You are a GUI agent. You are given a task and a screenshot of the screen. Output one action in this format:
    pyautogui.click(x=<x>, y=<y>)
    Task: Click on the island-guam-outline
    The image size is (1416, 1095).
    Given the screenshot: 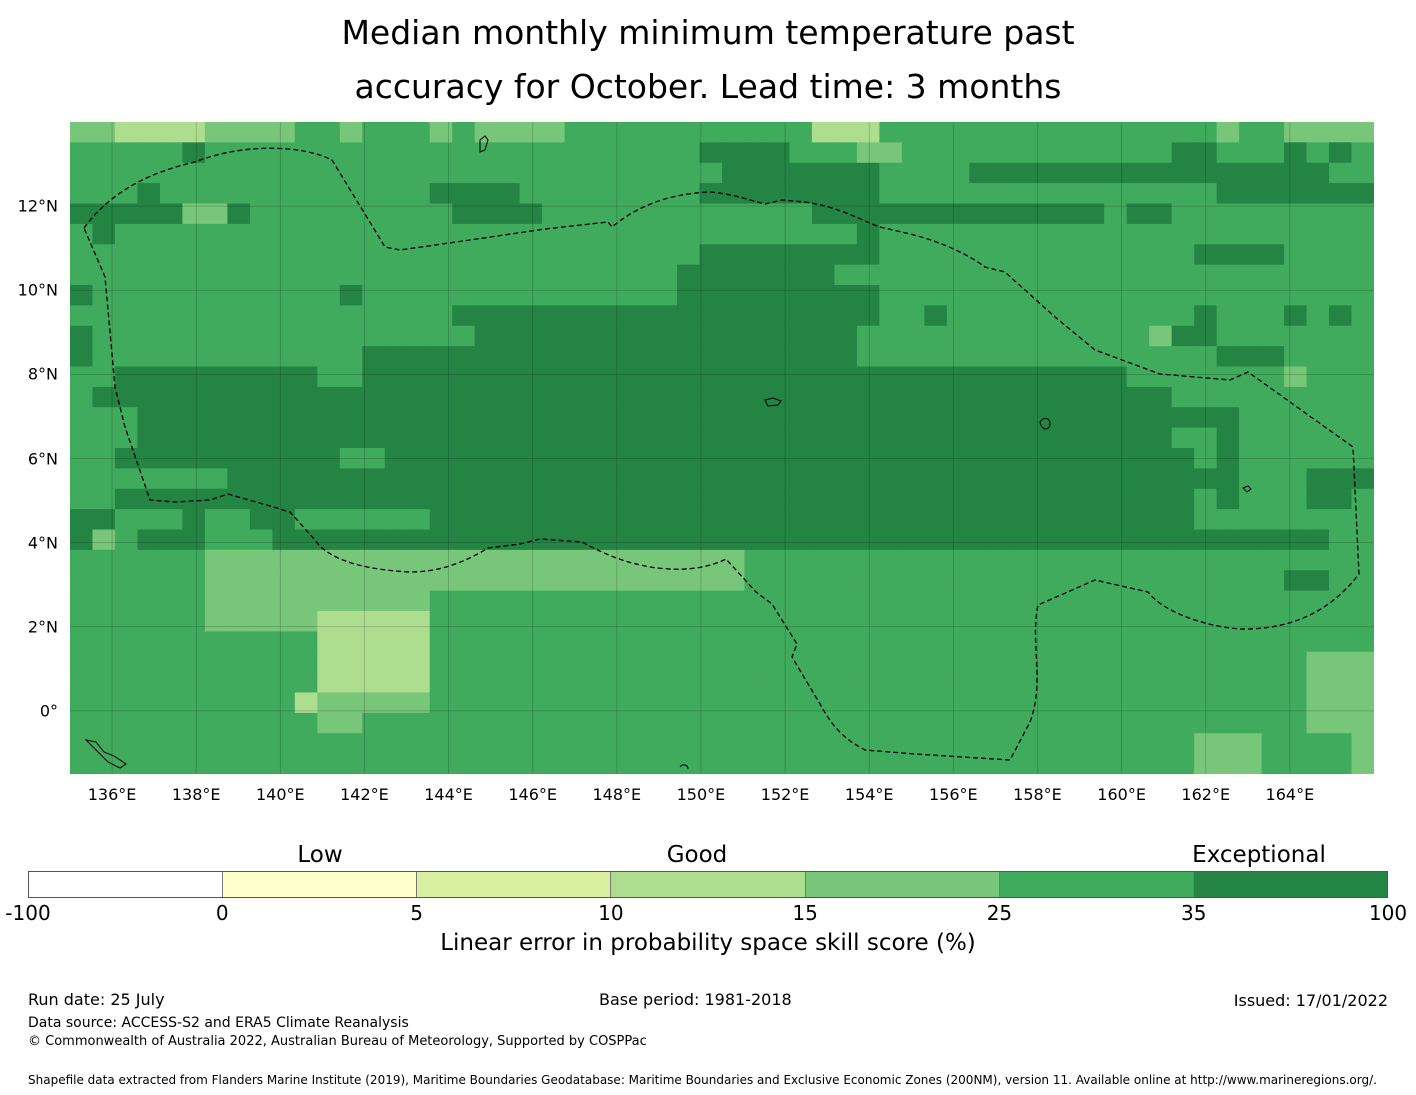 What is the action you would take?
    pyautogui.click(x=484, y=144)
    